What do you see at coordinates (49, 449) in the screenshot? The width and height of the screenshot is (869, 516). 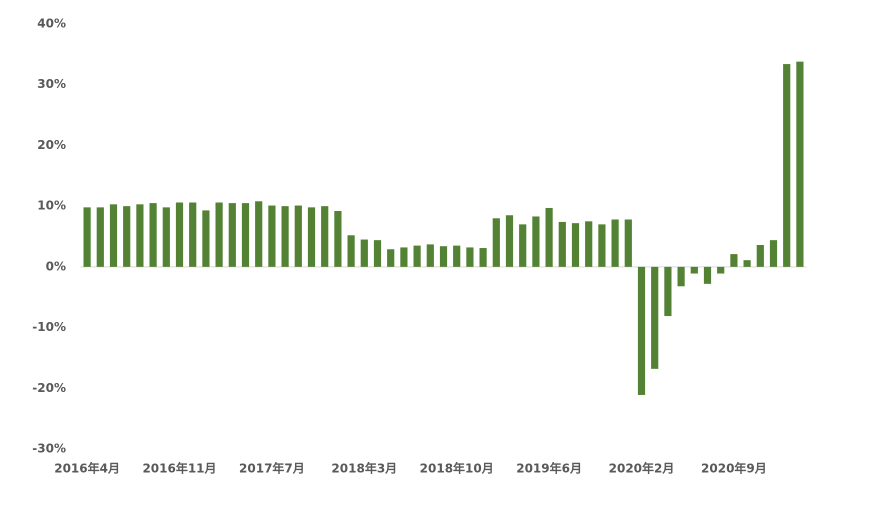 I see `y-tick-label: -30%` at bounding box center [49, 449].